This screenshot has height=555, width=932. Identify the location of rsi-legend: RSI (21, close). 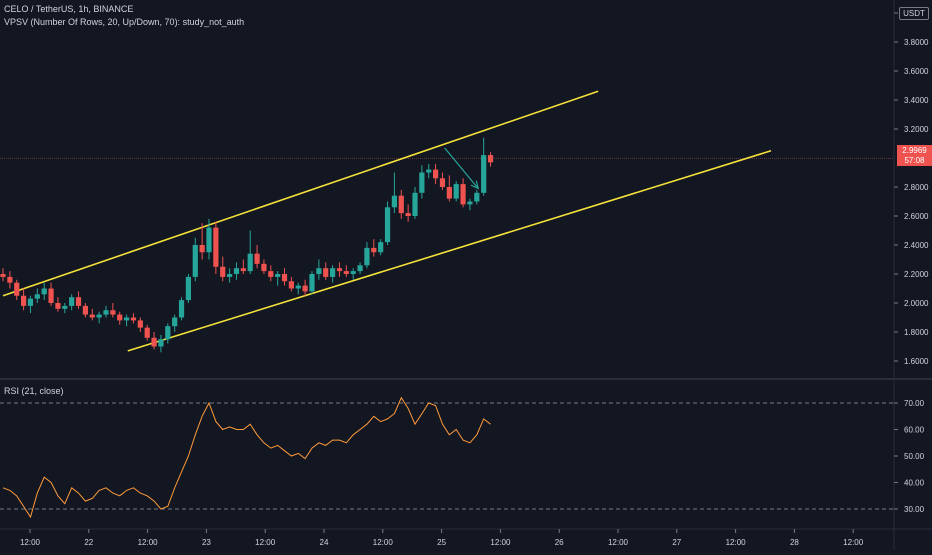
(34, 391).